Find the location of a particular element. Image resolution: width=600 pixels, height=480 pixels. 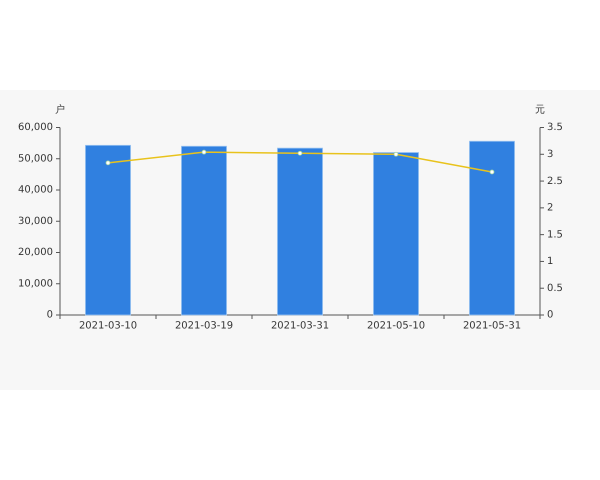

x-tick-label: 2021-05-10 is located at coordinates (396, 326).